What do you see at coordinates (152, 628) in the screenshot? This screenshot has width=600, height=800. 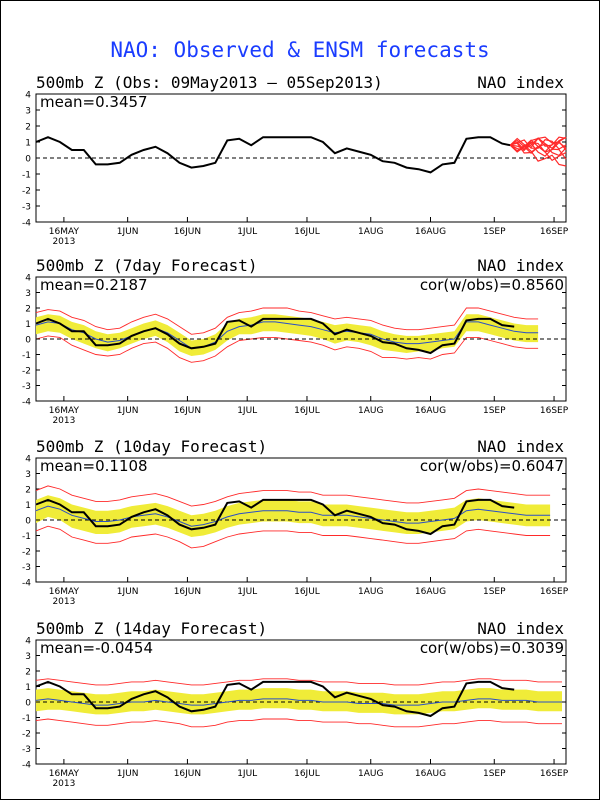 I see `panel-title: 500mb Z (14day Forecast)` at bounding box center [152, 628].